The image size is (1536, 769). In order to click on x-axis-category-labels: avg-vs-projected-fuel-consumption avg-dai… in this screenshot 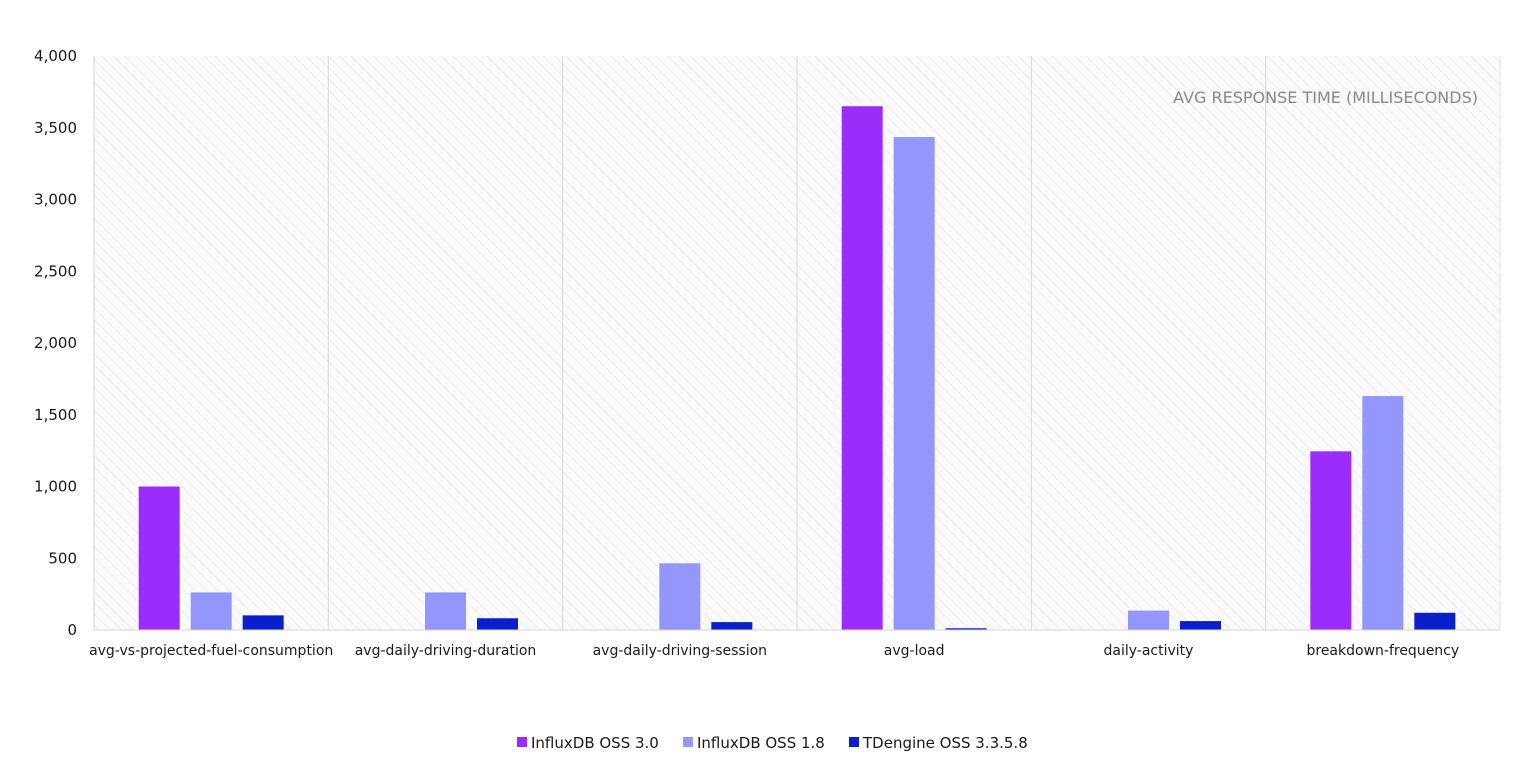, I will do `click(774, 651)`.